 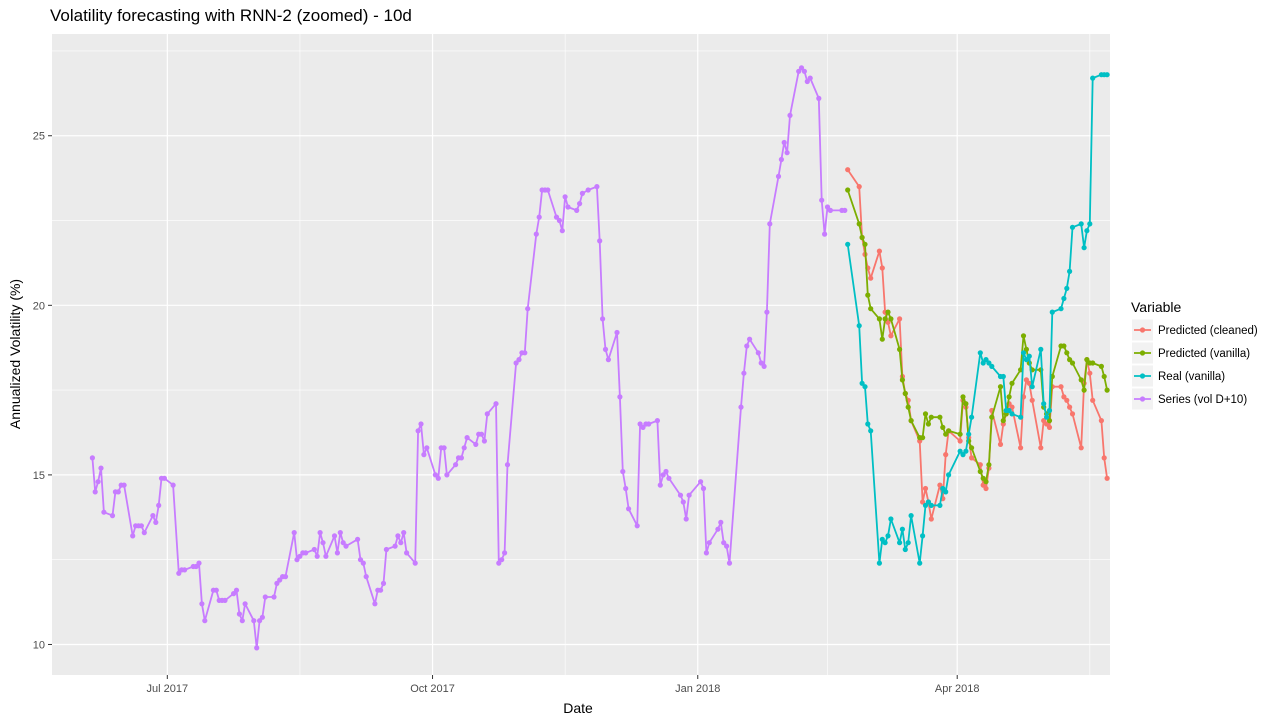 What do you see at coordinates (697, 689) in the screenshot?
I see `x-tick-label: Jan 2018` at bounding box center [697, 689].